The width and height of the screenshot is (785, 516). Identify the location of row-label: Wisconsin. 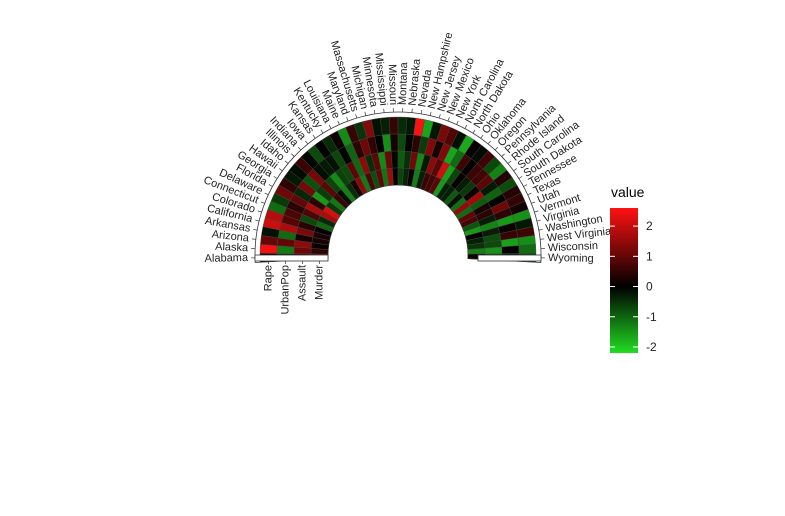
(573, 247).